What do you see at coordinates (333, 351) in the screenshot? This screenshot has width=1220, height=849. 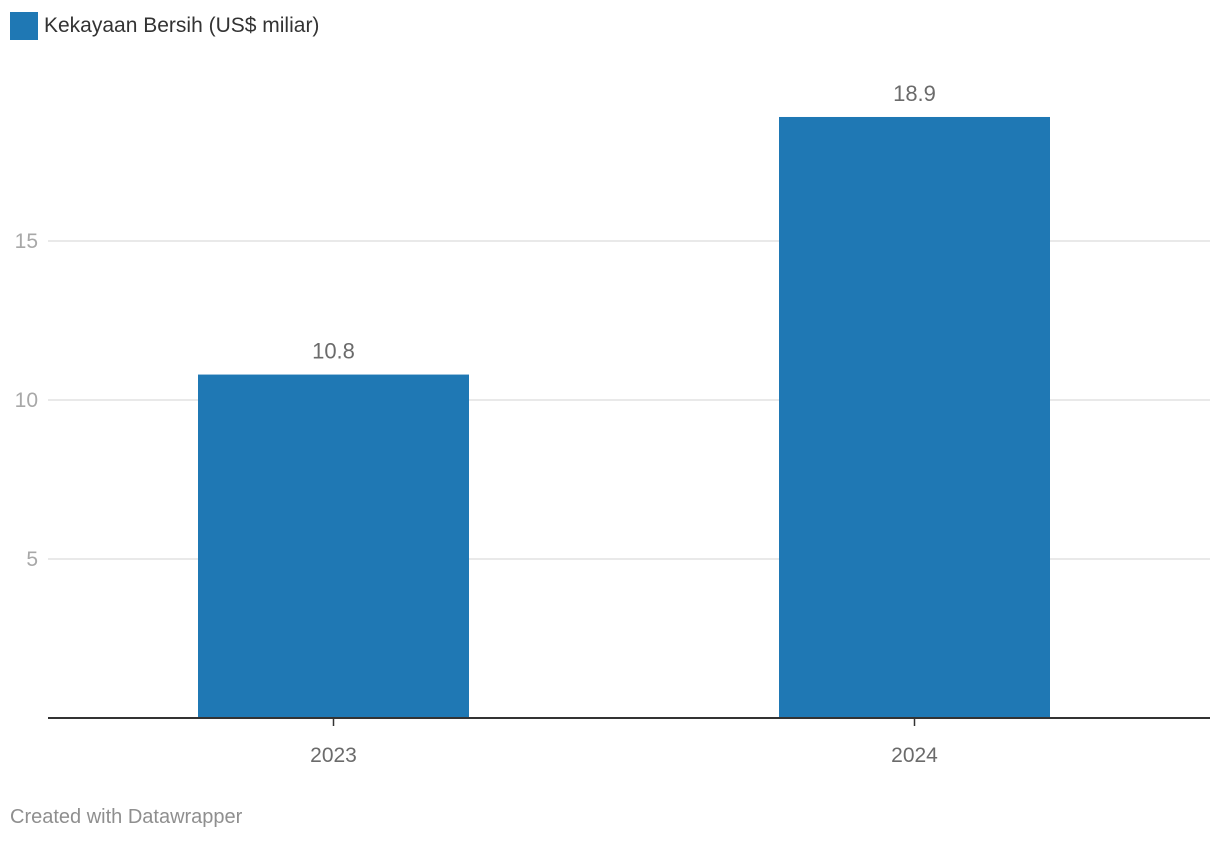 I see `data-label: 10.8` at bounding box center [333, 351].